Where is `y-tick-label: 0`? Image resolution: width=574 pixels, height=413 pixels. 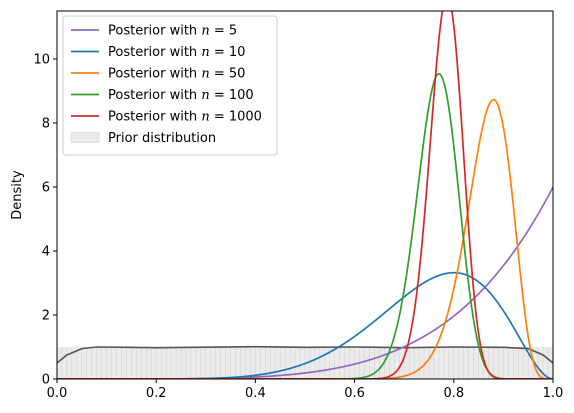 y-tick-label: 0 is located at coordinates (46, 380).